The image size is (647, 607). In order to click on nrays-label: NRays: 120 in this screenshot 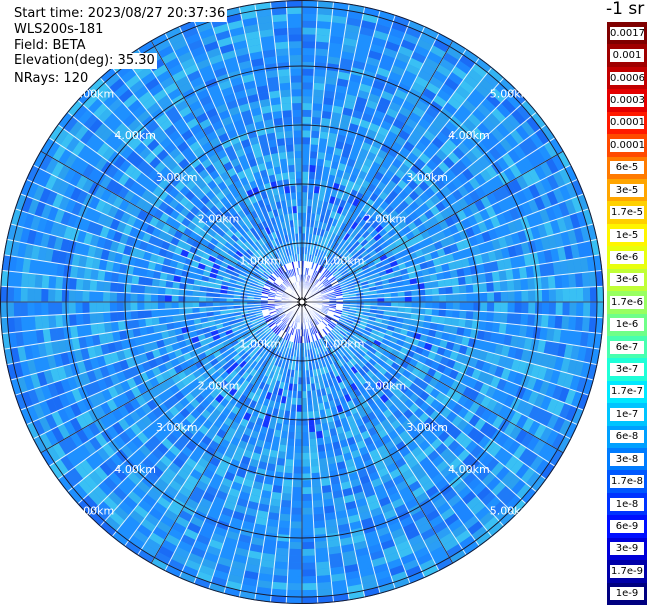, I will do `click(51, 79)`.